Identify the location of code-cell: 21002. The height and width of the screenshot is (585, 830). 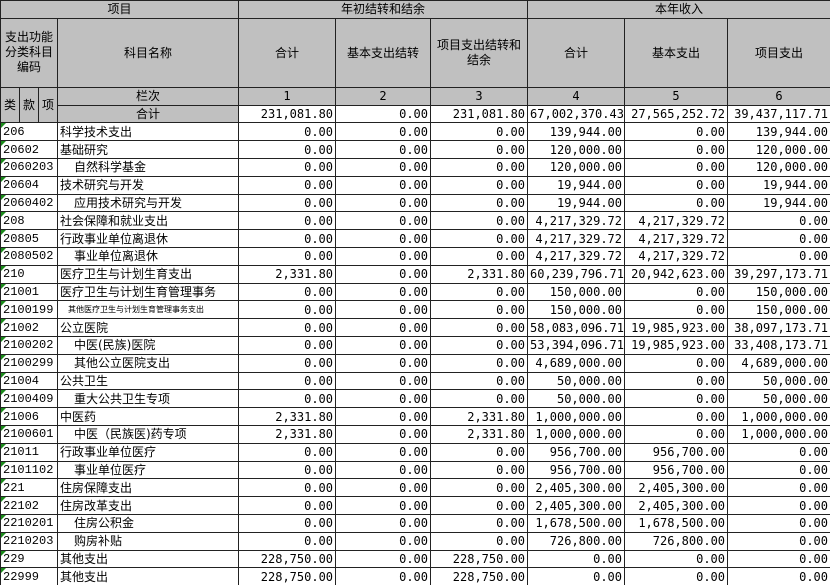
(29, 327).